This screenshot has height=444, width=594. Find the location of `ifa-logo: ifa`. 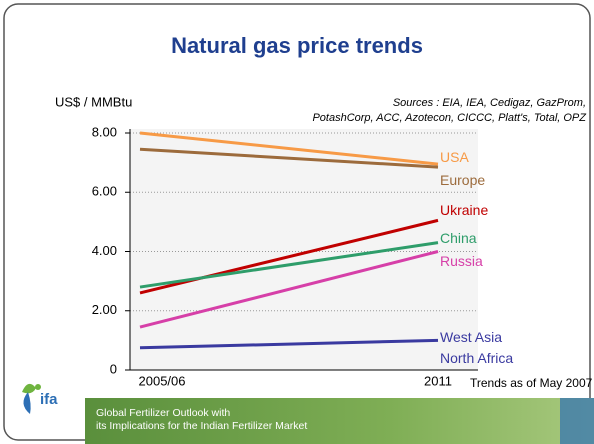

ifa-logo: ifa is located at coordinates (40, 398).